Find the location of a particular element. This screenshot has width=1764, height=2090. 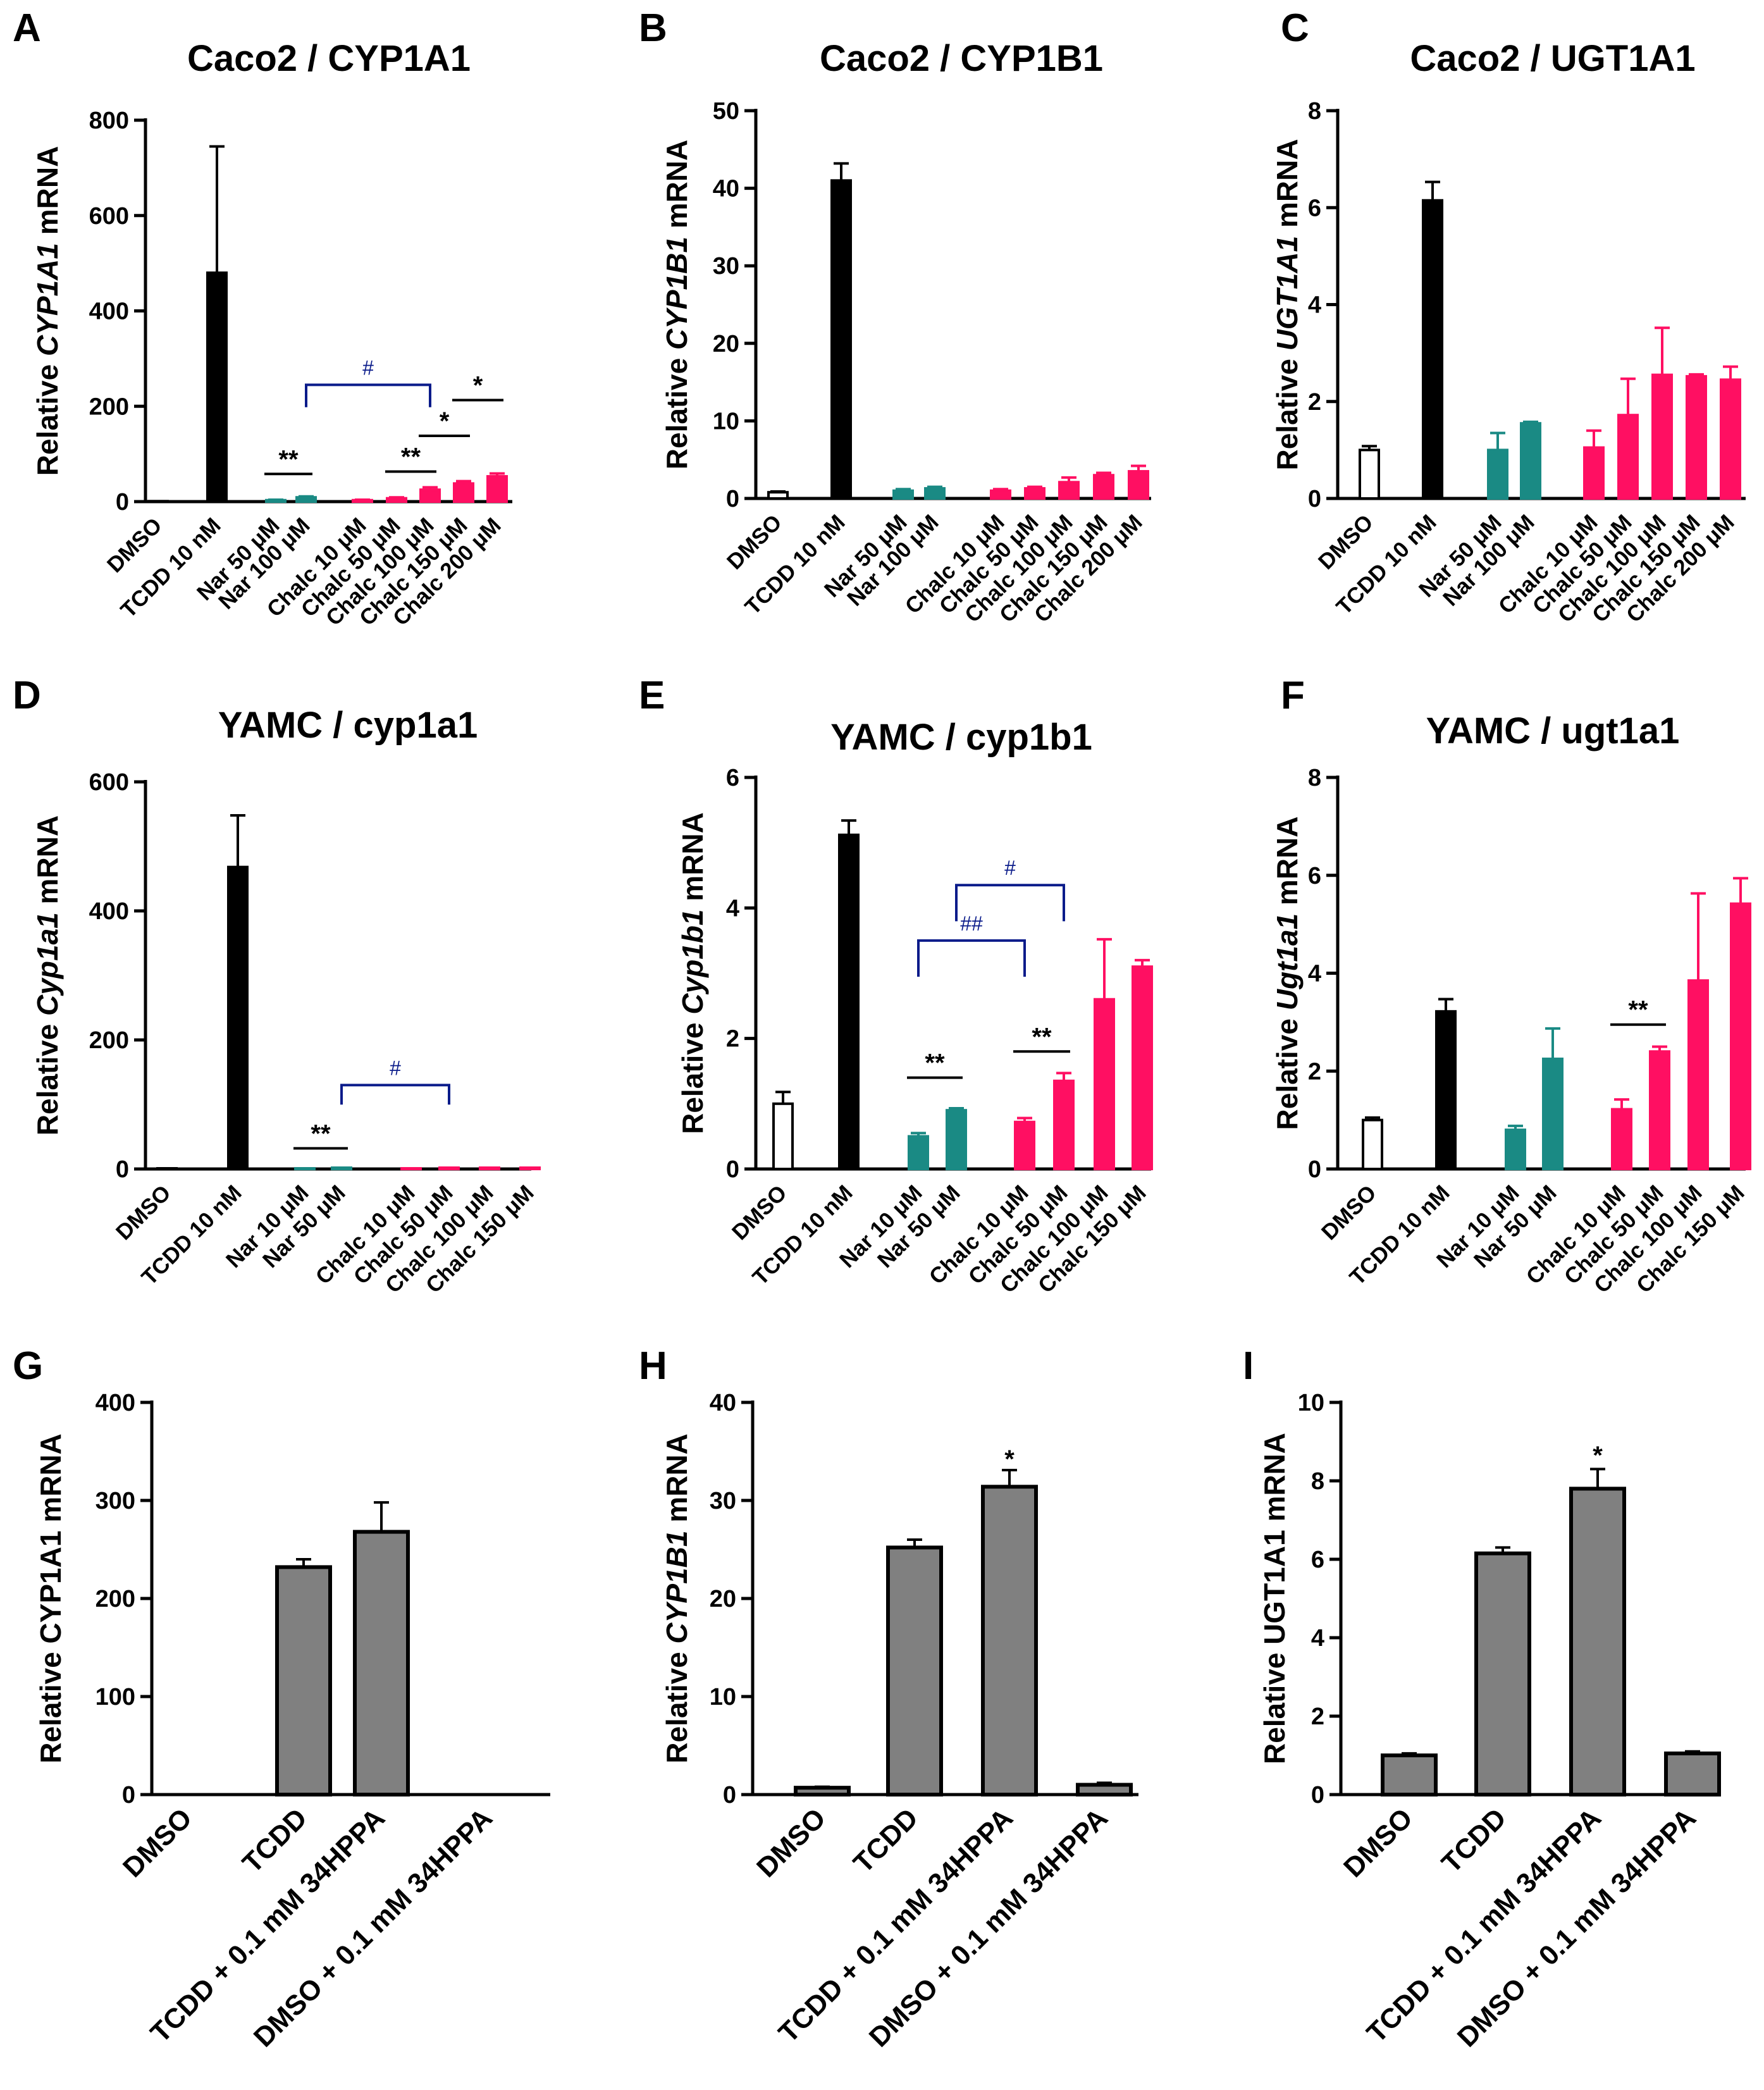

y-axis-label: Relative UGT1A1 mRNA is located at coordinates (1274, 1598).